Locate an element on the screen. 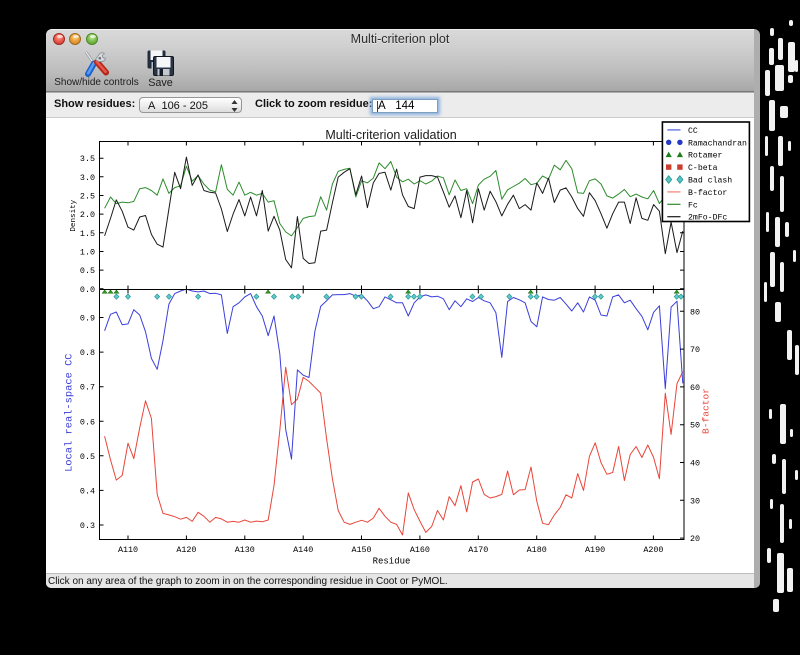 The height and width of the screenshot is (655, 800). svg-text: 80 is located at coordinates (695, 312).